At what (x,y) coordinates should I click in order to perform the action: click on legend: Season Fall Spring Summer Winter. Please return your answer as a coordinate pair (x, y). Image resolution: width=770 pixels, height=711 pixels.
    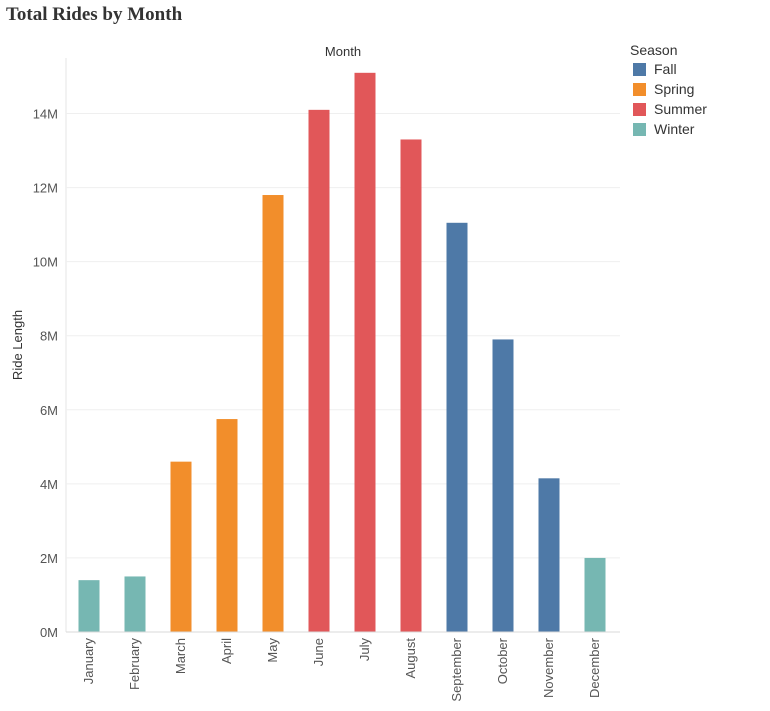
    Looking at the image, I should click on (668, 90).